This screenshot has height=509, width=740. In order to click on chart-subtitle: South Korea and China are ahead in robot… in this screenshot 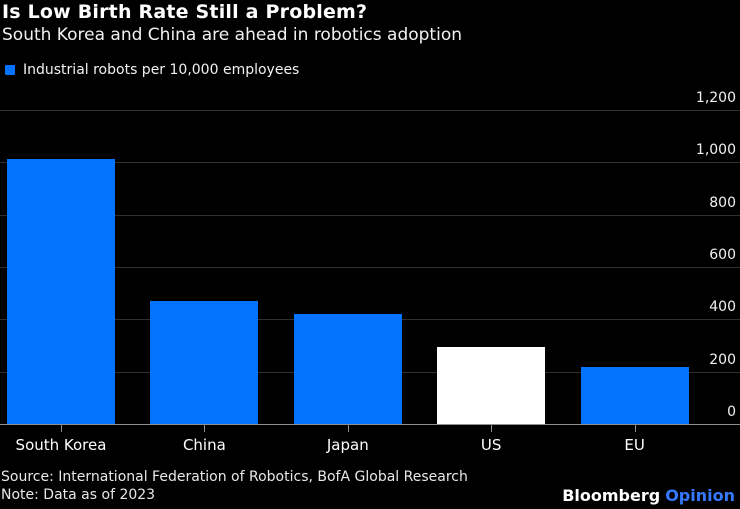, I will do `click(232, 35)`.